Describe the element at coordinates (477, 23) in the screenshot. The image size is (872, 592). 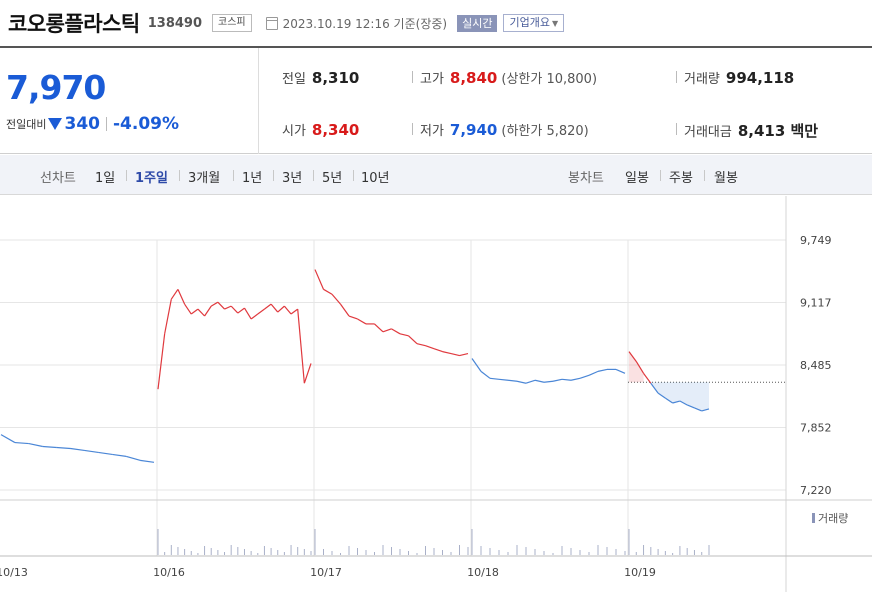
I see `realtime-button: 실시간` at that location.